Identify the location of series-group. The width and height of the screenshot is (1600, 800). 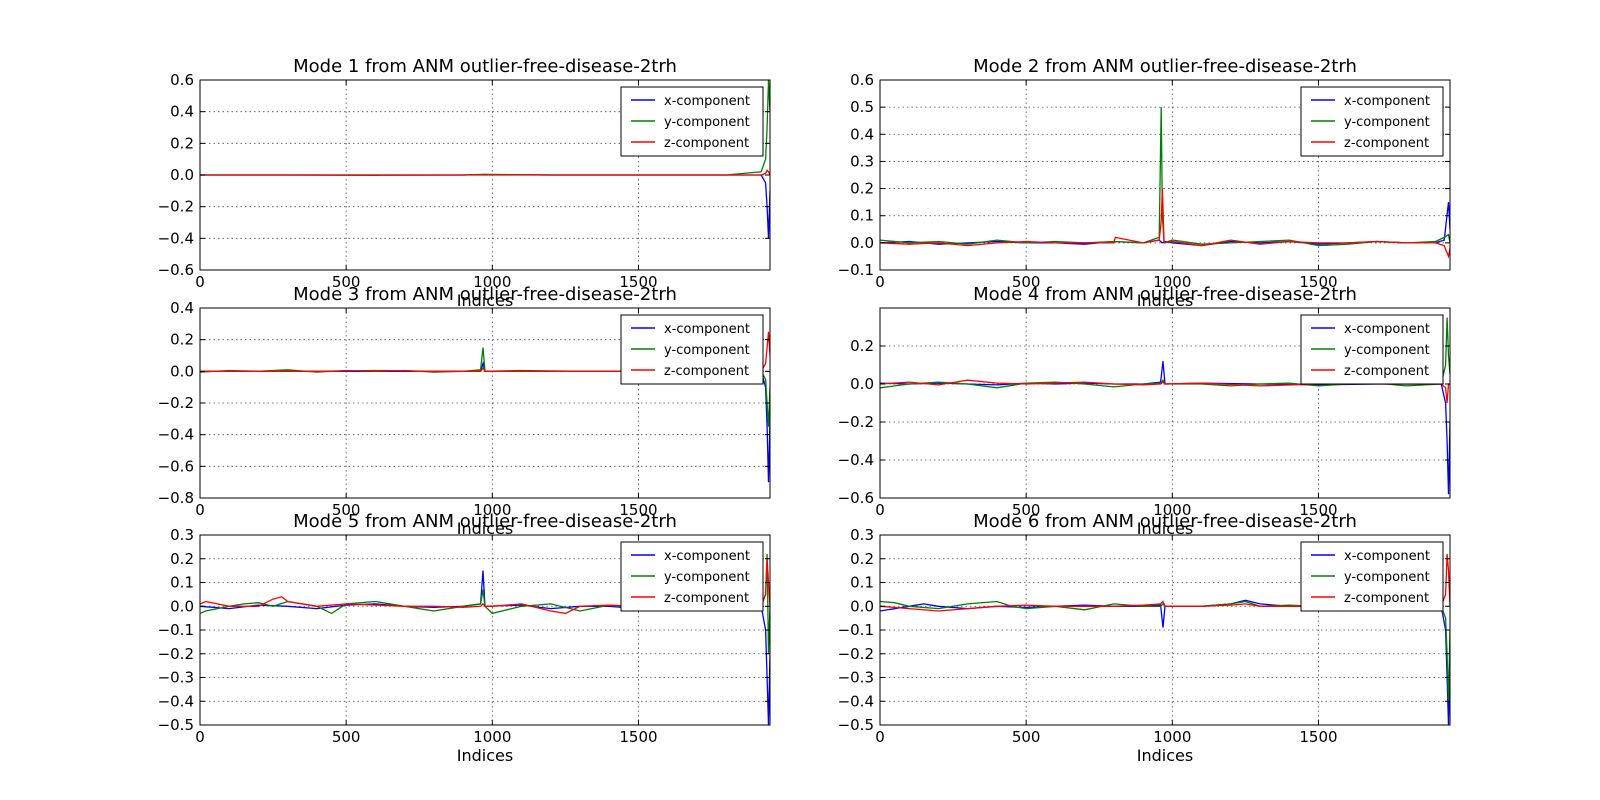
(1165, 183).